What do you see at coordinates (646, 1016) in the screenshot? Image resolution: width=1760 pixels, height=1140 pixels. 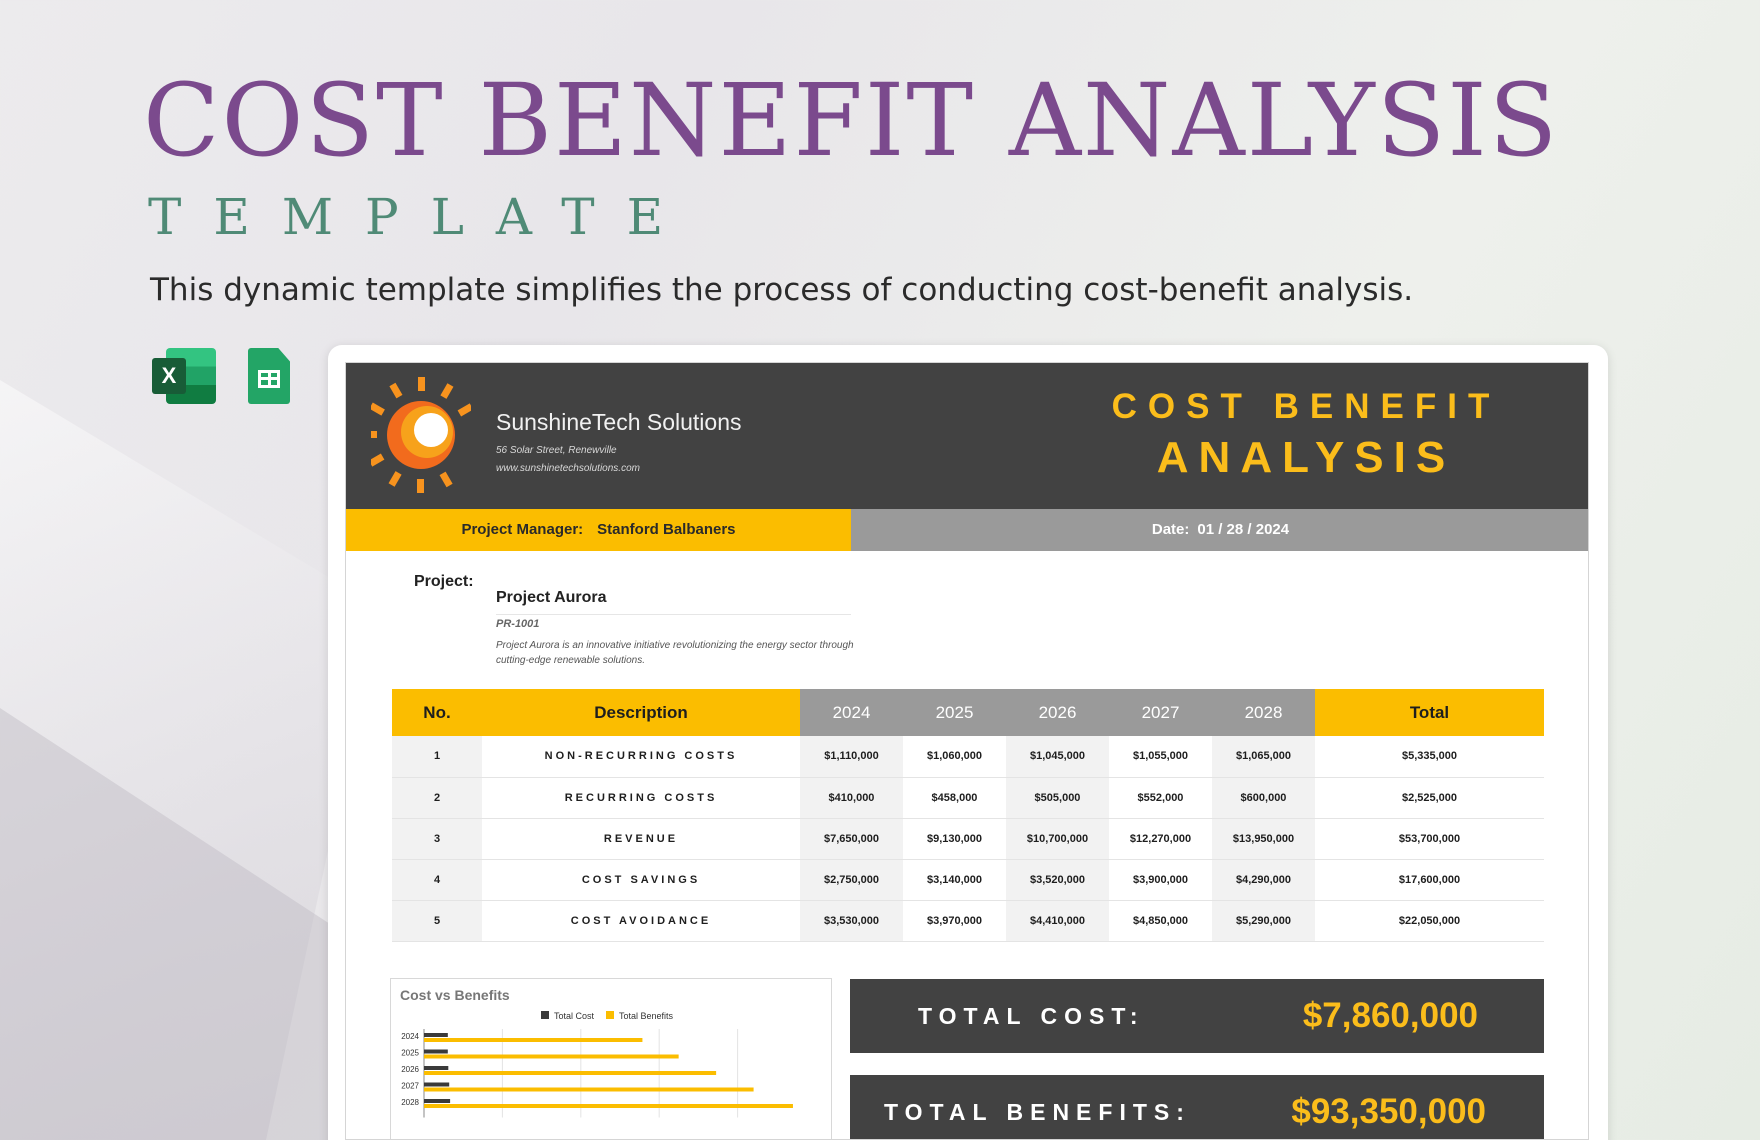 I see `legend-label-total-benefits: Total Benefits` at bounding box center [646, 1016].